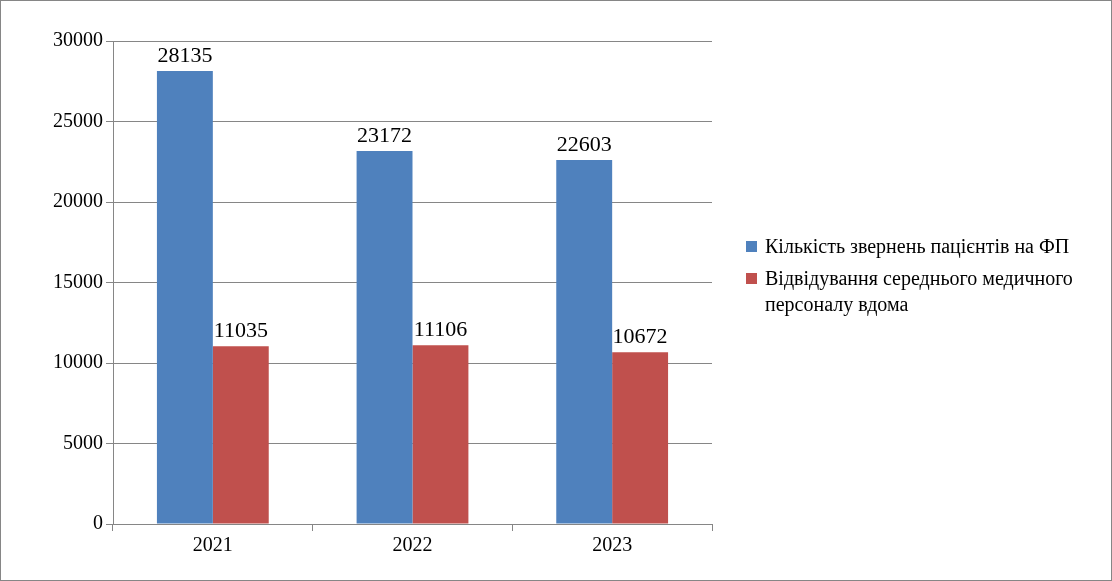 Image resolution: width=1112 pixels, height=581 pixels. I want to click on legend-label: Відвідування середнього медичного персоналу вдома, so click(919, 291).